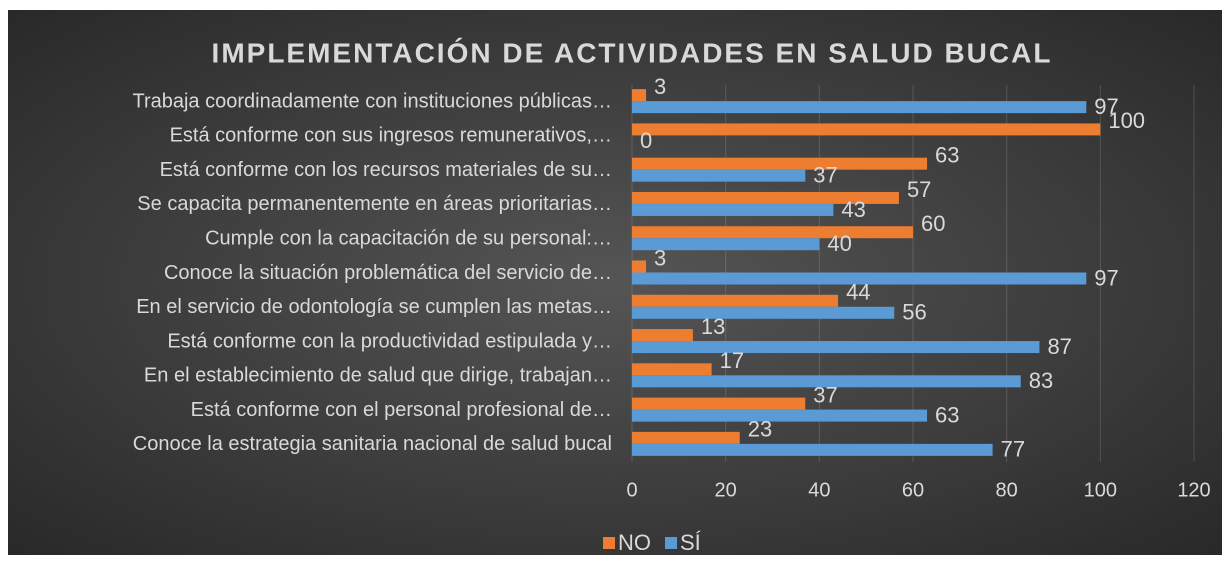  What do you see at coordinates (1100, 490) in the screenshot?
I see `x-tick-label: 100` at bounding box center [1100, 490].